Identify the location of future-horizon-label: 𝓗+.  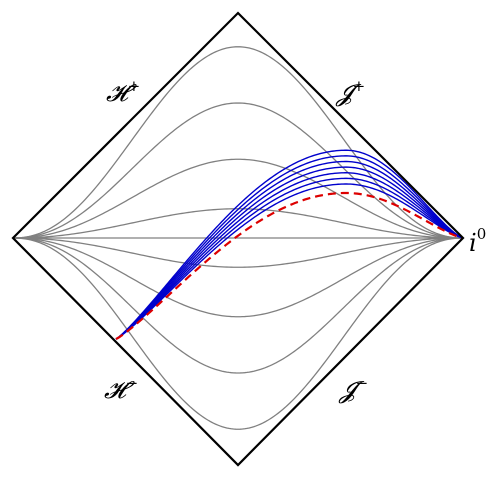
(123, 92).